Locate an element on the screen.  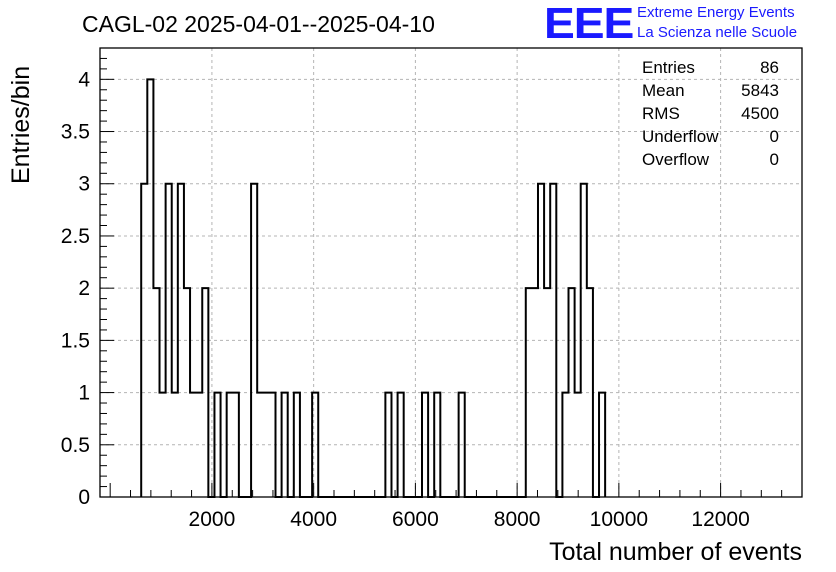
y-tick-label: 4 is located at coordinates (84, 79).